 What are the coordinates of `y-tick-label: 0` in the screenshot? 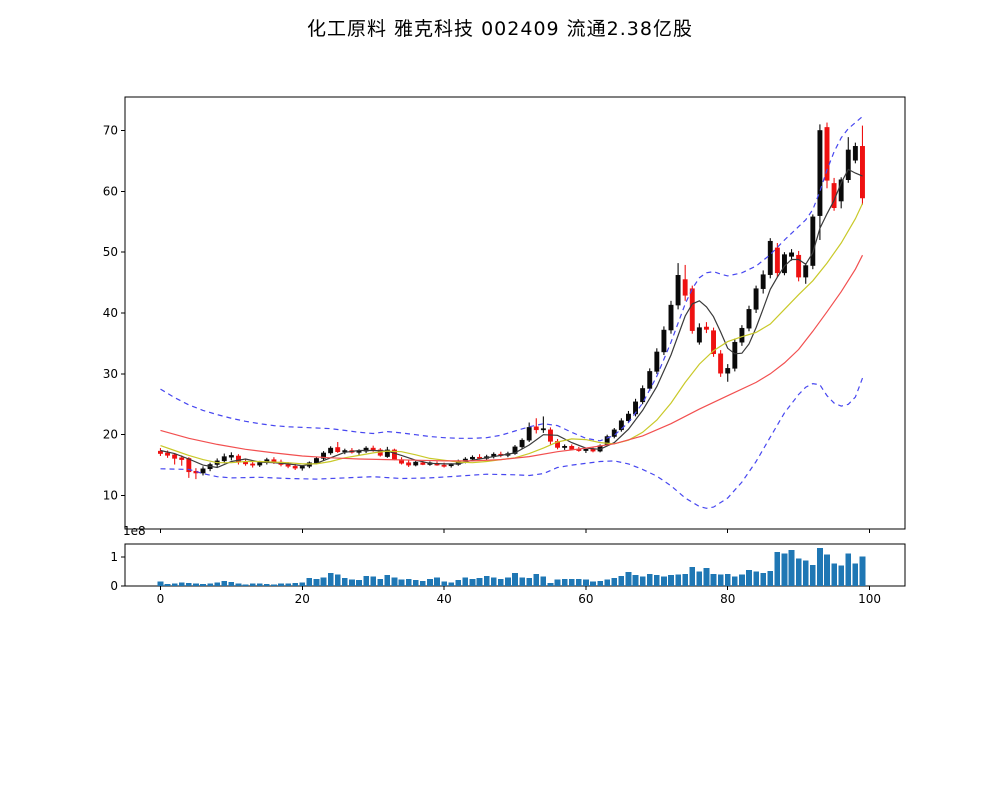 It's located at (114, 586).